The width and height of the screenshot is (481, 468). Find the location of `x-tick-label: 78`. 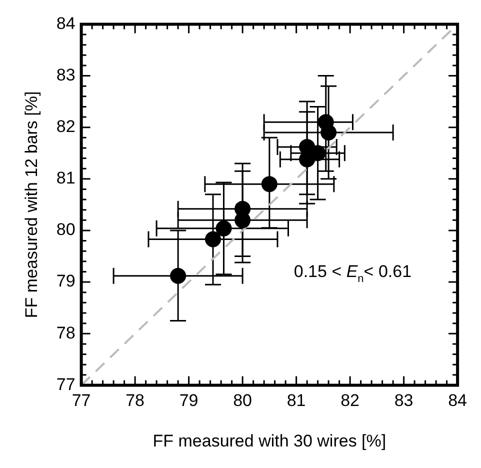

x-tick-label: 78 is located at coordinates (135, 400).